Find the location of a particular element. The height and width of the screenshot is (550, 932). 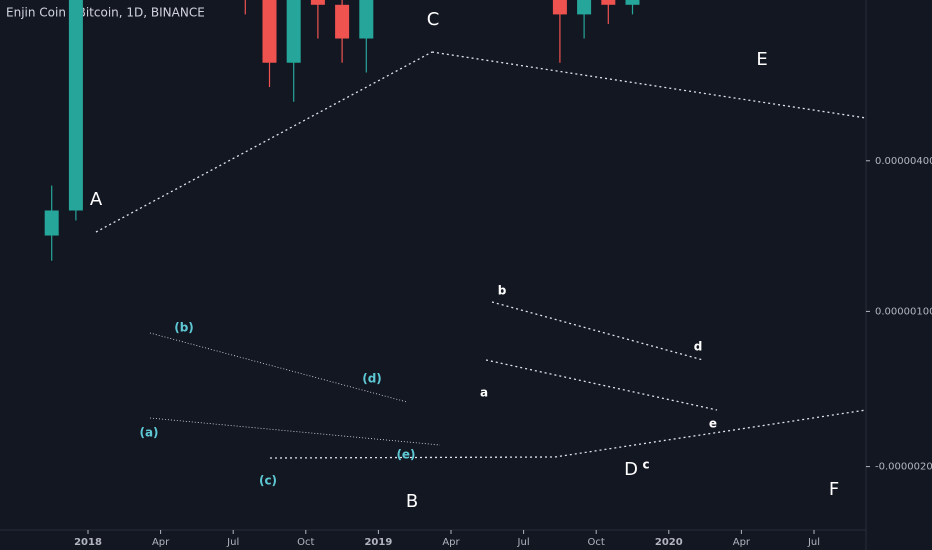

y-tick-label: -0.00000200 is located at coordinates (903, 467).